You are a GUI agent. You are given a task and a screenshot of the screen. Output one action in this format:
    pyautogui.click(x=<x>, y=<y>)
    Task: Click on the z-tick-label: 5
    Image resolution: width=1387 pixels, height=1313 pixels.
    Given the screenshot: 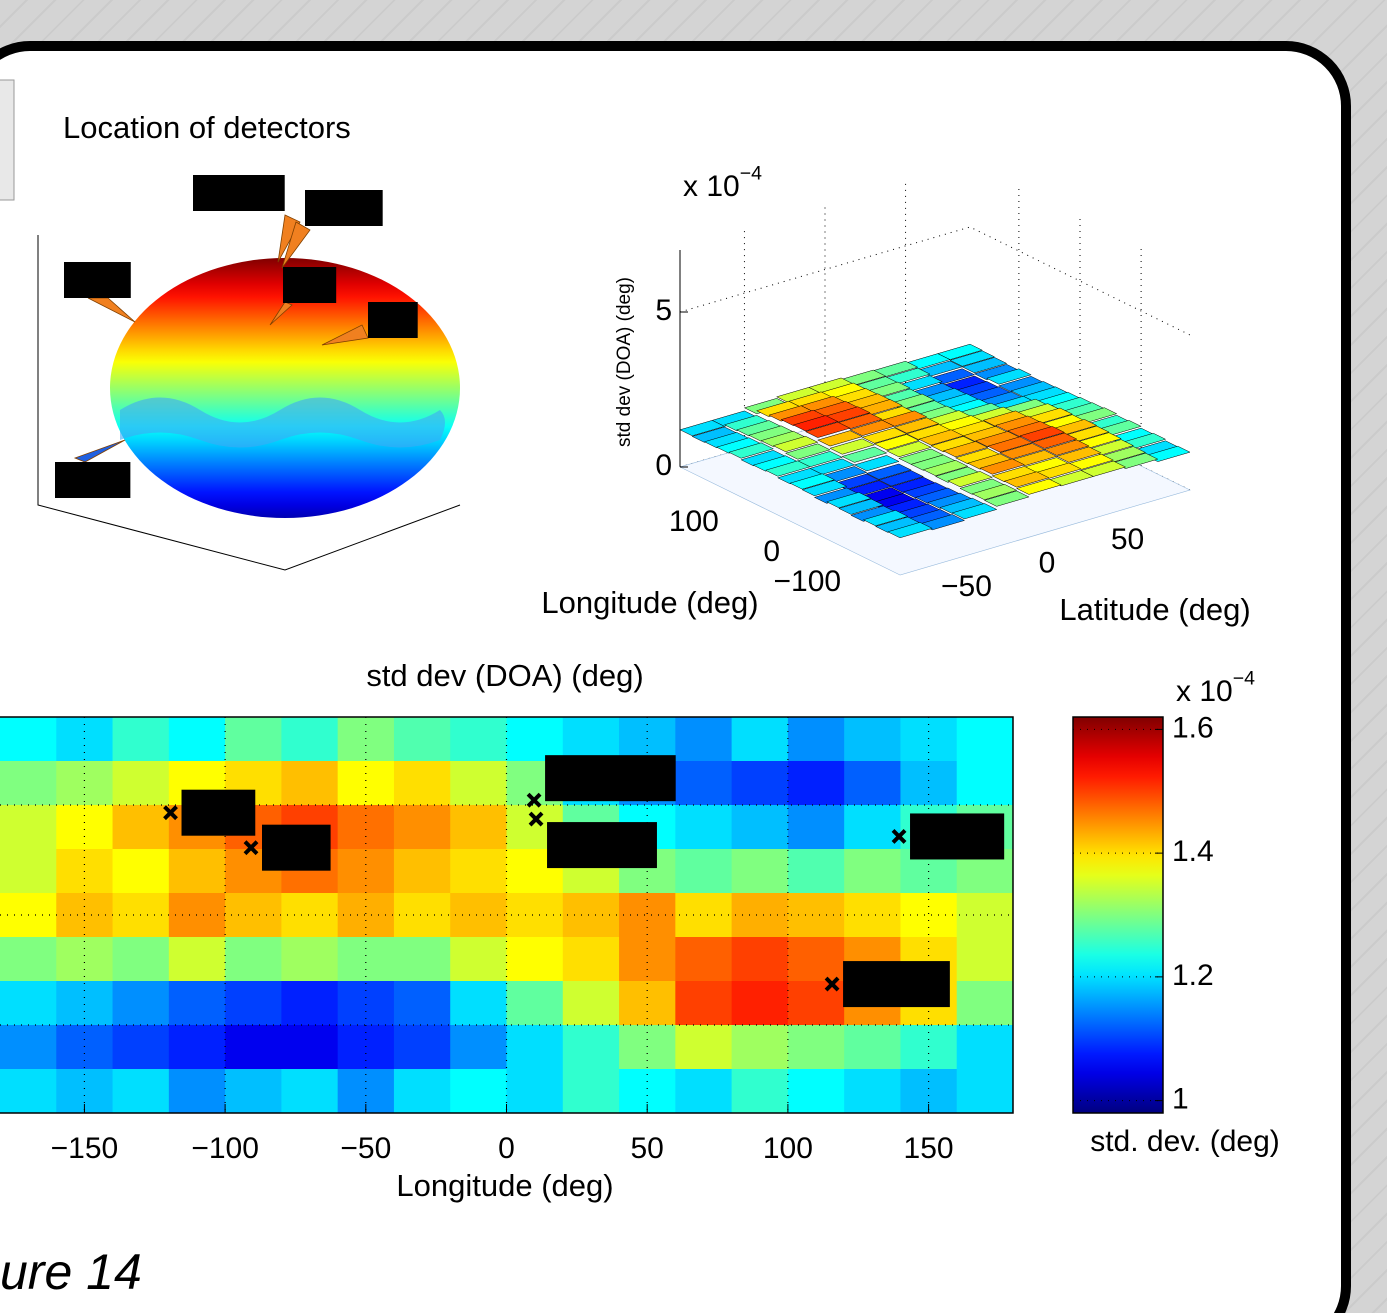 What is the action you would take?
    pyautogui.click(x=663, y=310)
    